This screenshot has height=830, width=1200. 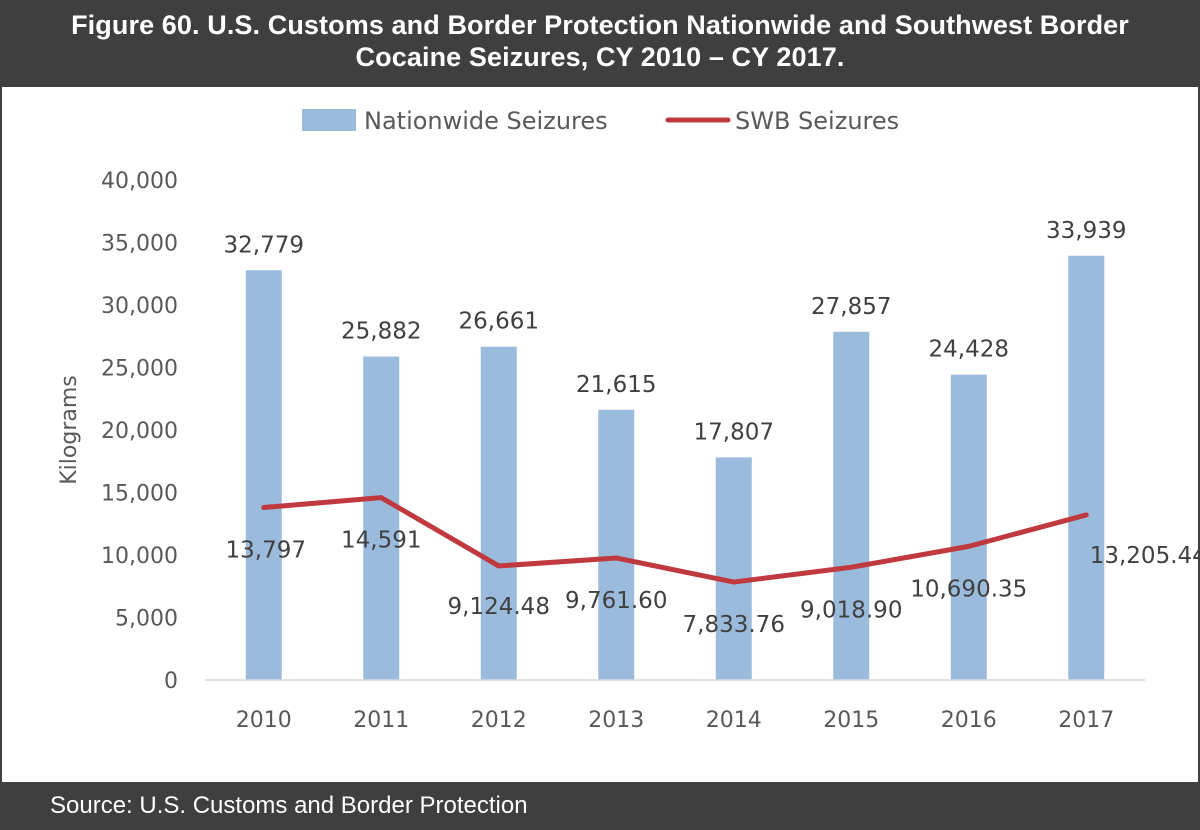 I want to click on y-tick-label: 40,000, so click(x=139, y=181).